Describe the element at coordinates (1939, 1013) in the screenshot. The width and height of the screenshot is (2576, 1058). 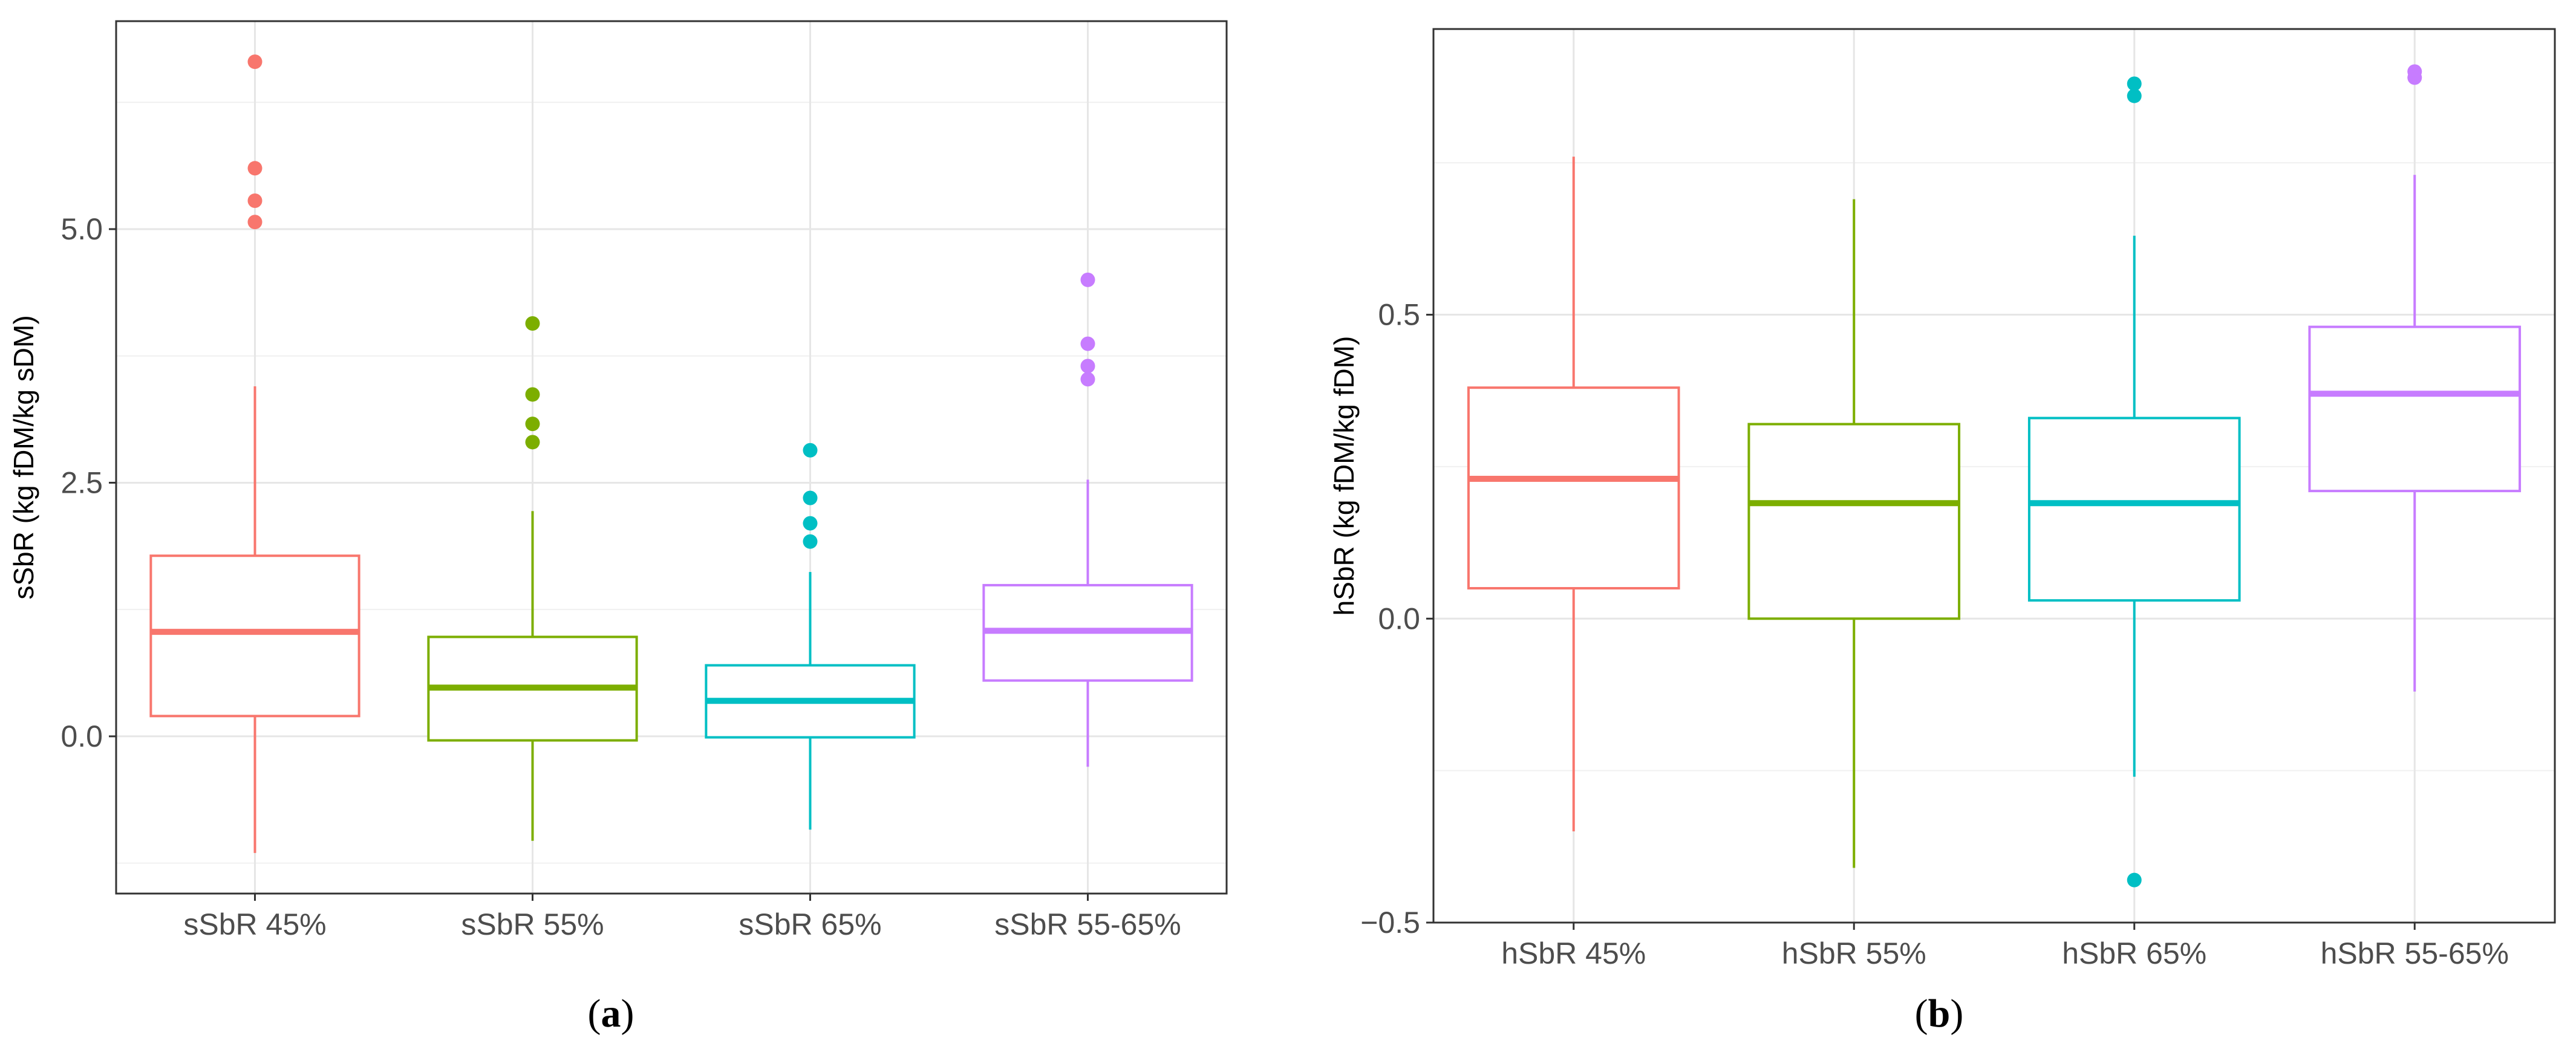
I see `panel-label: (b)` at that location.